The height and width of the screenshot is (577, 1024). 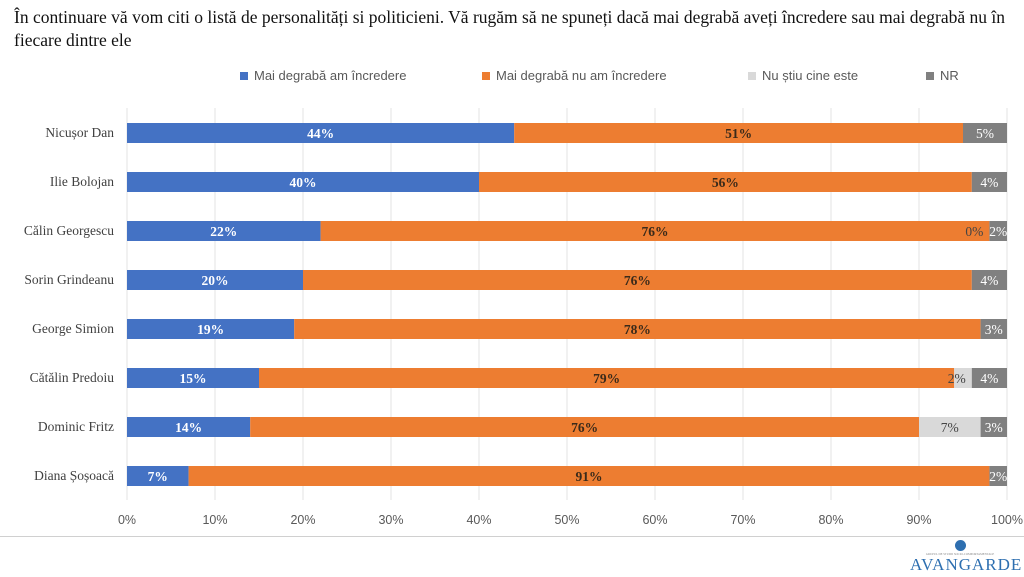 I want to click on data-label: 14%, so click(x=188, y=427).